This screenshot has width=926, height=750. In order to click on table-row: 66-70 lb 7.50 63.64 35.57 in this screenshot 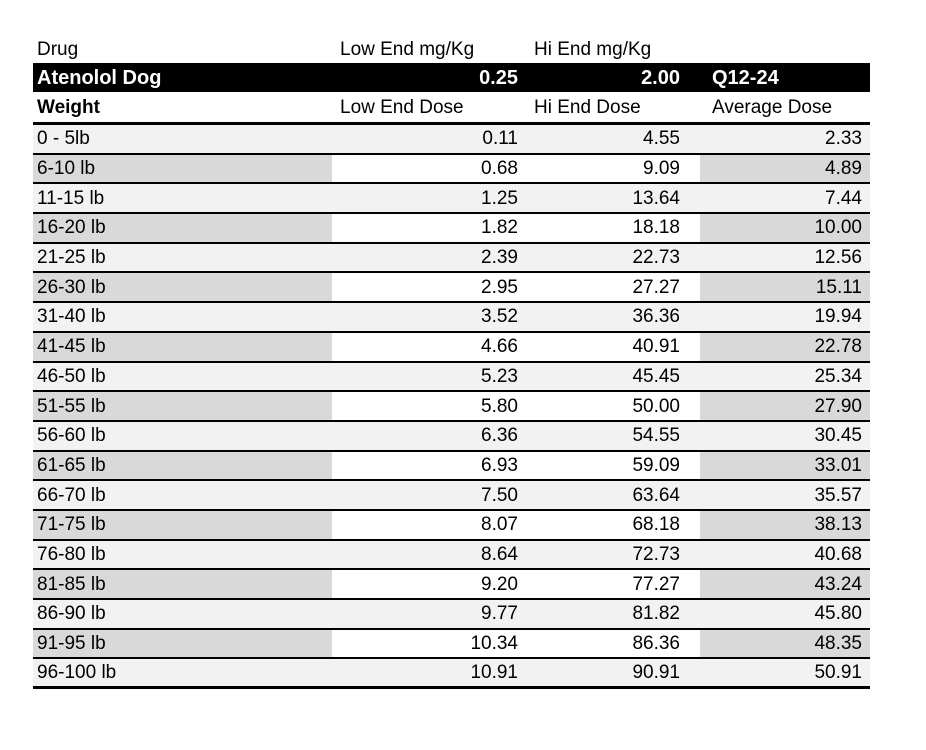, I will do `click(451, 496)`.